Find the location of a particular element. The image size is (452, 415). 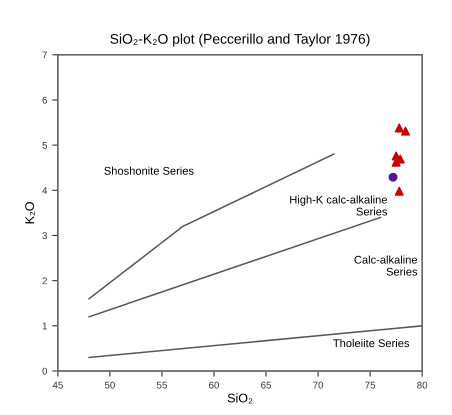

x-tick-label: 80 is located at coordinates (422, 385).